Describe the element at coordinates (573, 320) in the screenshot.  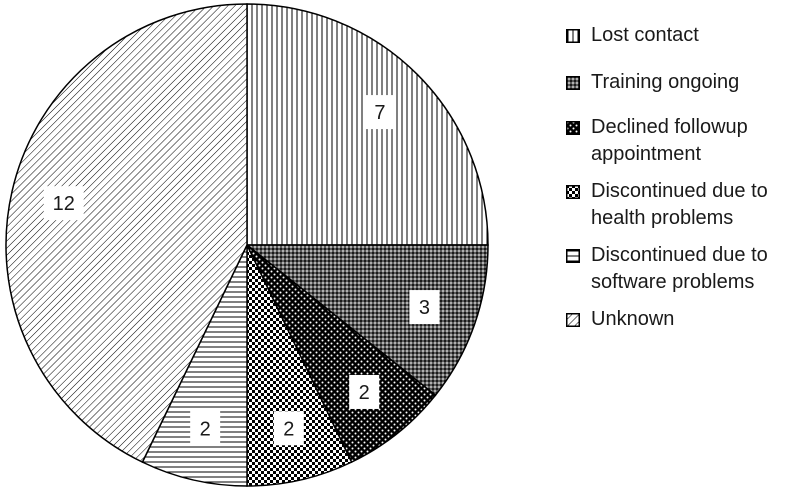
I see `legend-swatch-unknown` at that location.